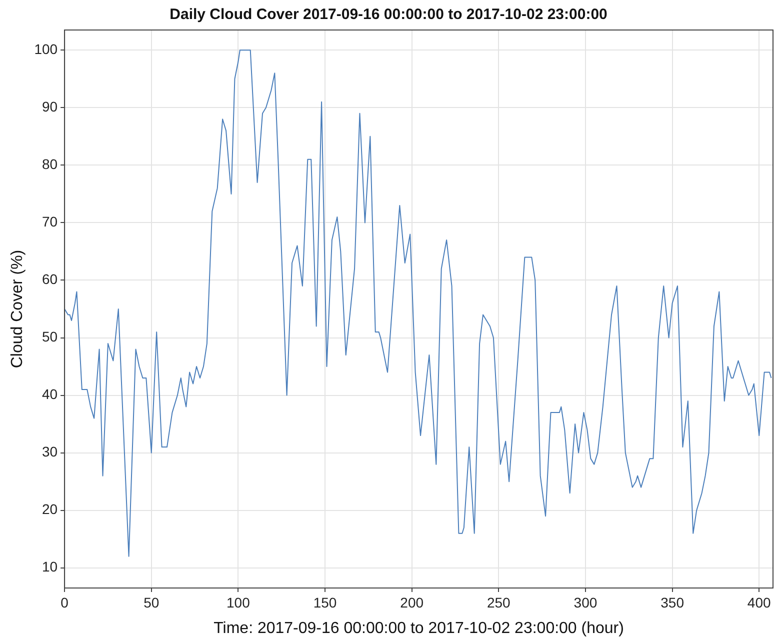  I want to click on x-tick-label: 50, so click(152, 602).